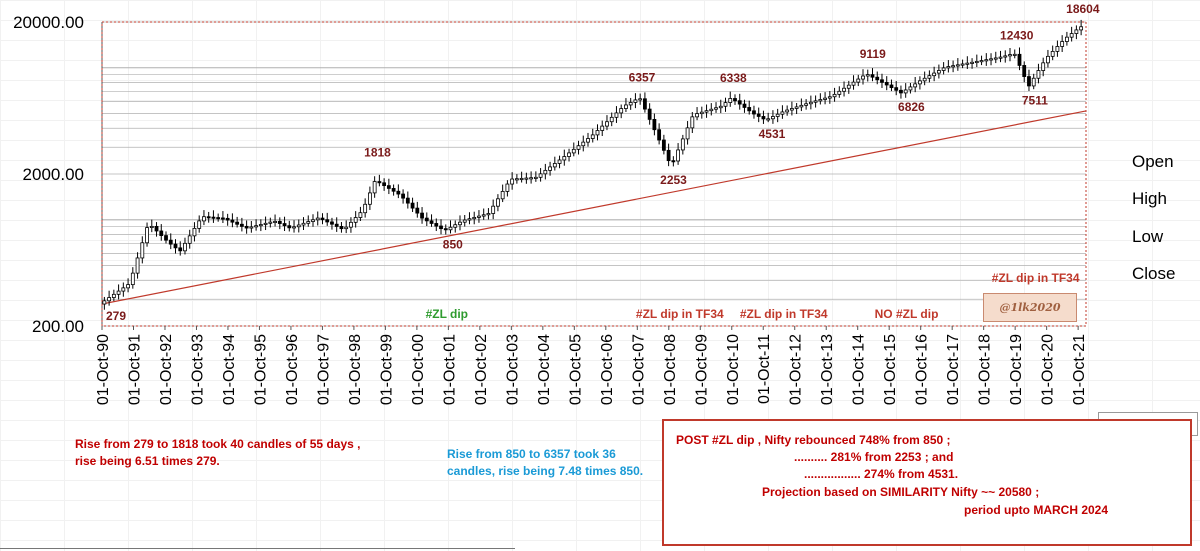 Image resolution: width=1200 pixels, height=551 pixels. I want to click on x-tick-label: 01-Oct-21, so click(1079, 369).